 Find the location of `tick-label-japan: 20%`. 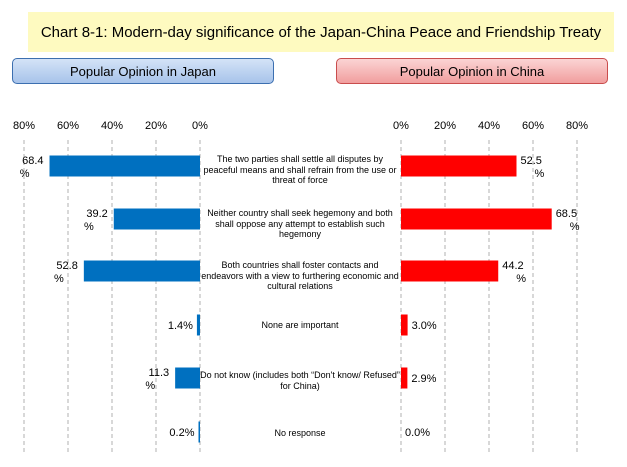

tick-label-japan: 20% is located at coordinates (156, 126).